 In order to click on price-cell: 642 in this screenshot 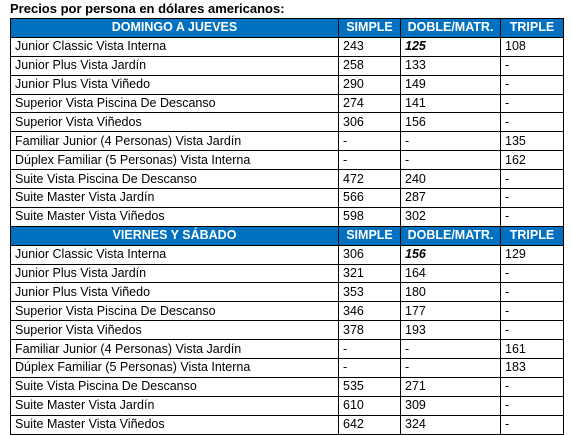, I will do `click(369, 424)`.